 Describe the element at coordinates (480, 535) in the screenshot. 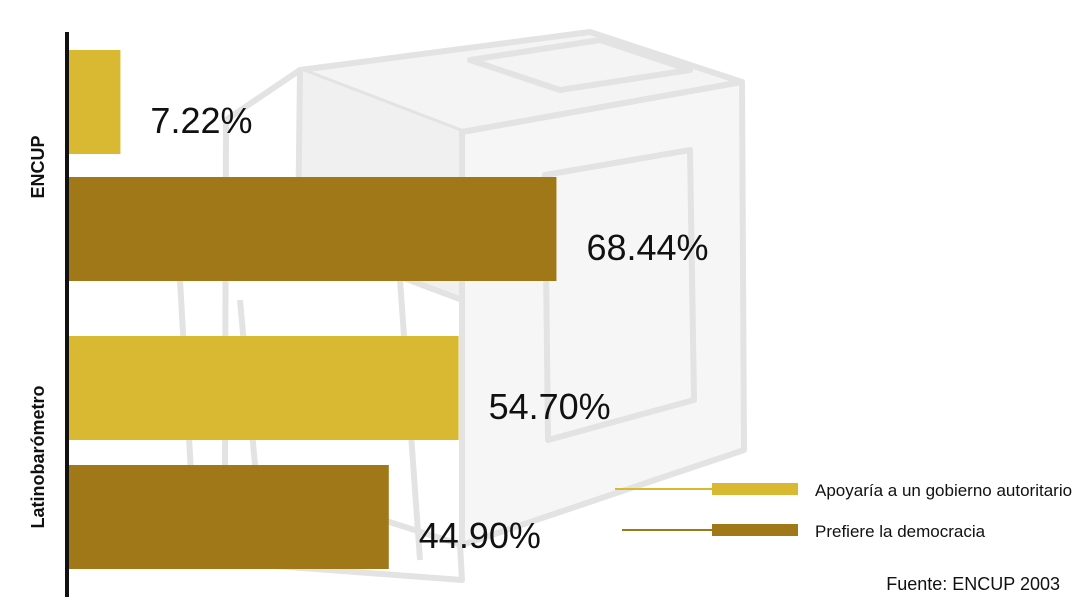

I see `value-label-latinobarometro-democracia: 44.90%` at that location.